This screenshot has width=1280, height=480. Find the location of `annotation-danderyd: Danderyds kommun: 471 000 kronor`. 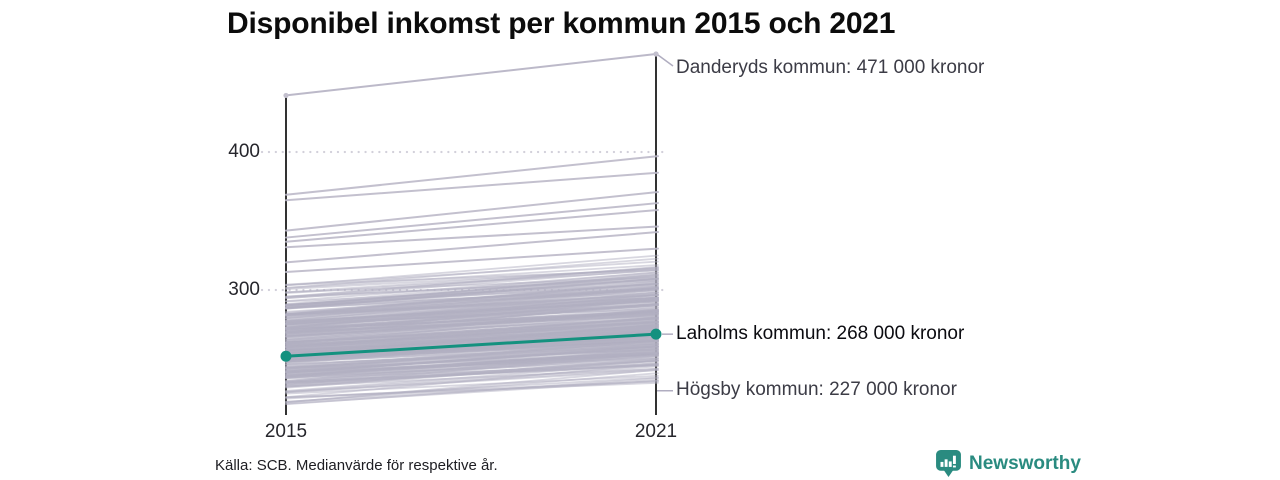

annotation-danderyd: Danderyds kommun: 471 000 kronor is located at coordinates (830, 67).